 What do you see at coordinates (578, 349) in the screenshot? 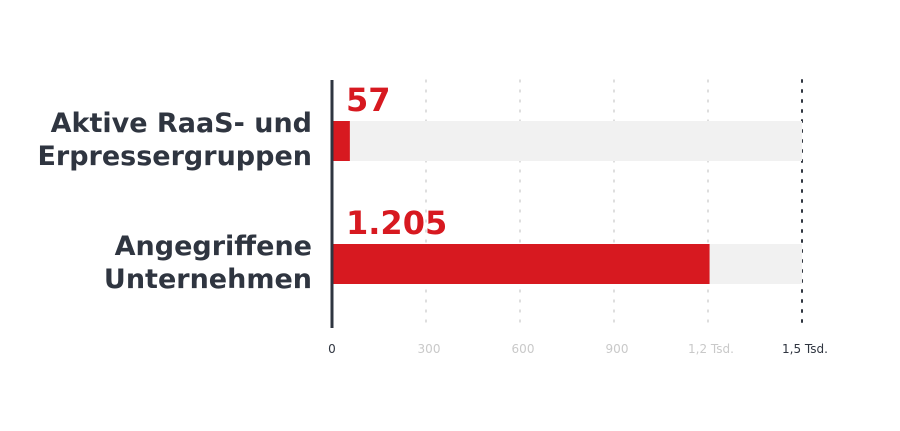
I see `x-axis-ticks: 0 300 600 900 1,2 Tsd. 1,5 Tsd.` at bounding box center [578, 349].